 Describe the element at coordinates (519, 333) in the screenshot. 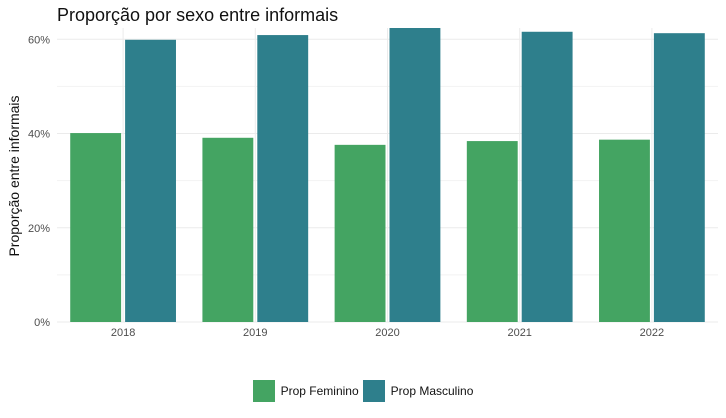

I see `x-tick-label: 2021` at that location.